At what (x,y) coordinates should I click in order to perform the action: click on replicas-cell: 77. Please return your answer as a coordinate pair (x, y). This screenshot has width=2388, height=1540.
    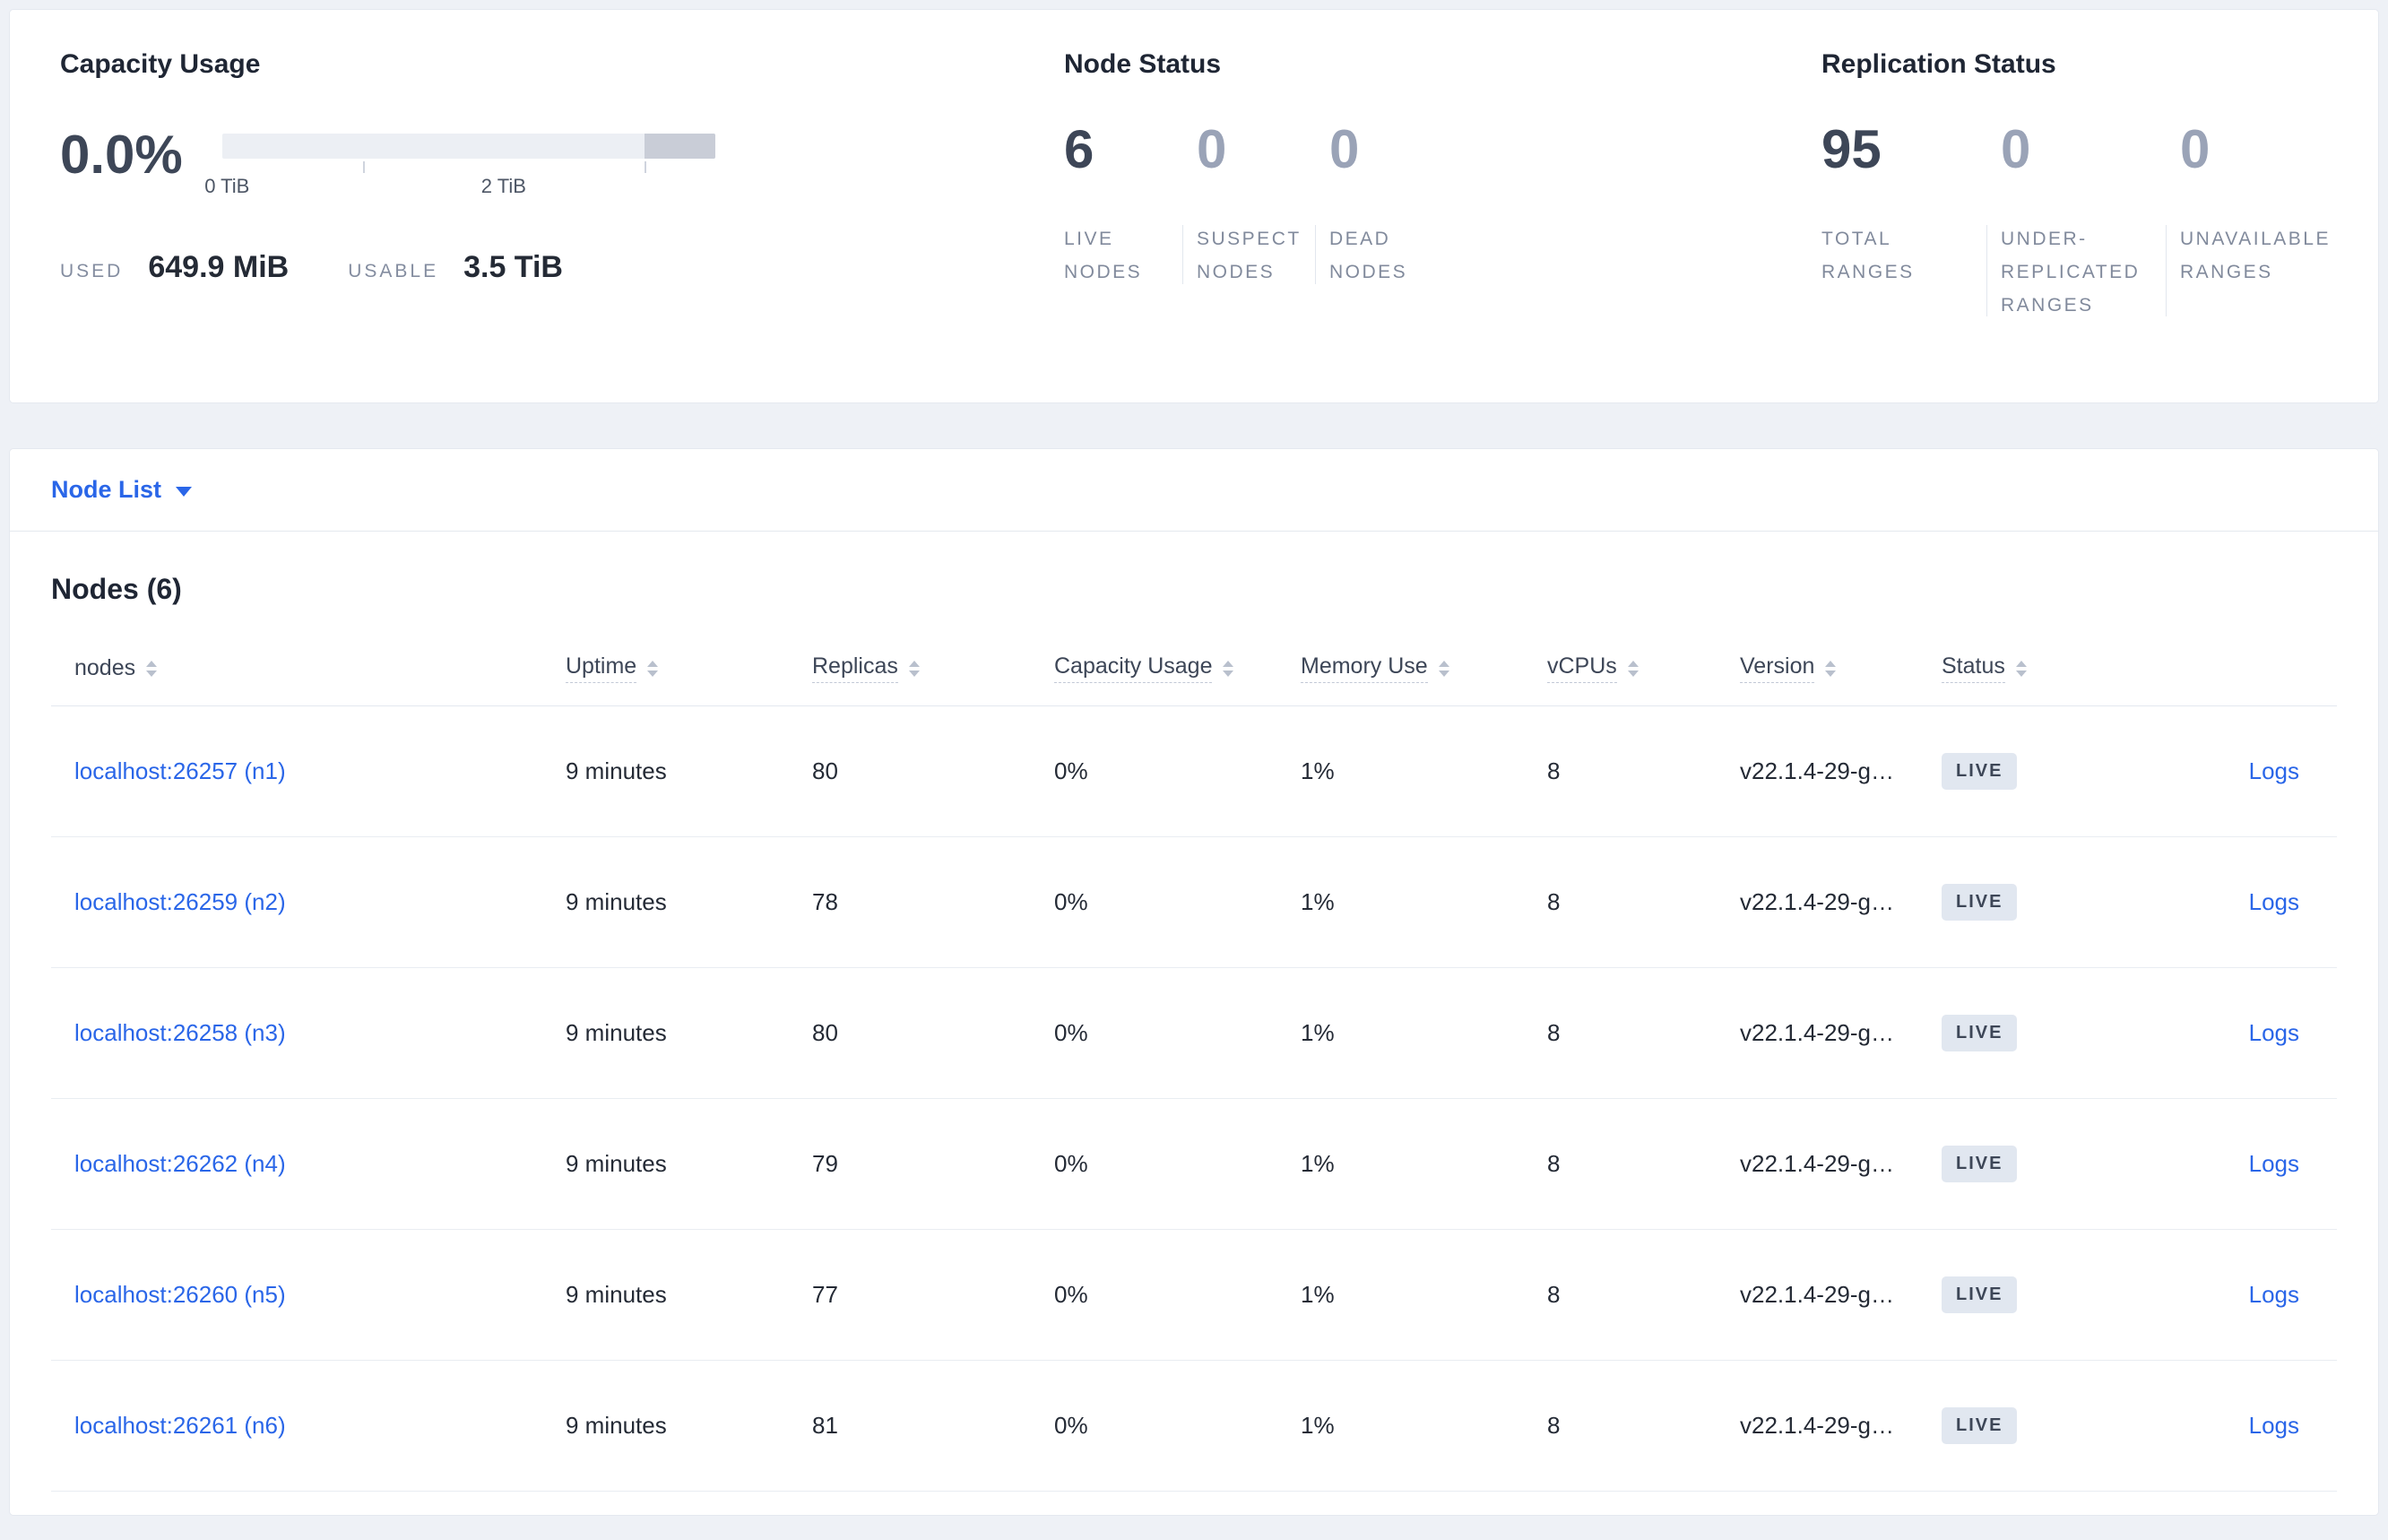
    Looking at the image, I should click on (825, 1295).